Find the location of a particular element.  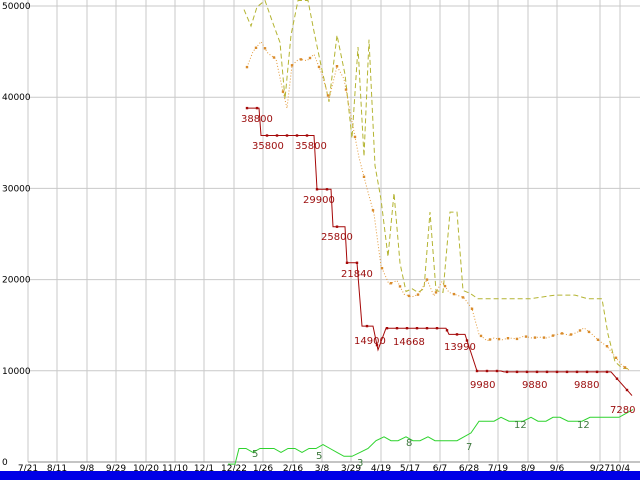

svg-text: 5/17 is located at coordinates (410, 468).